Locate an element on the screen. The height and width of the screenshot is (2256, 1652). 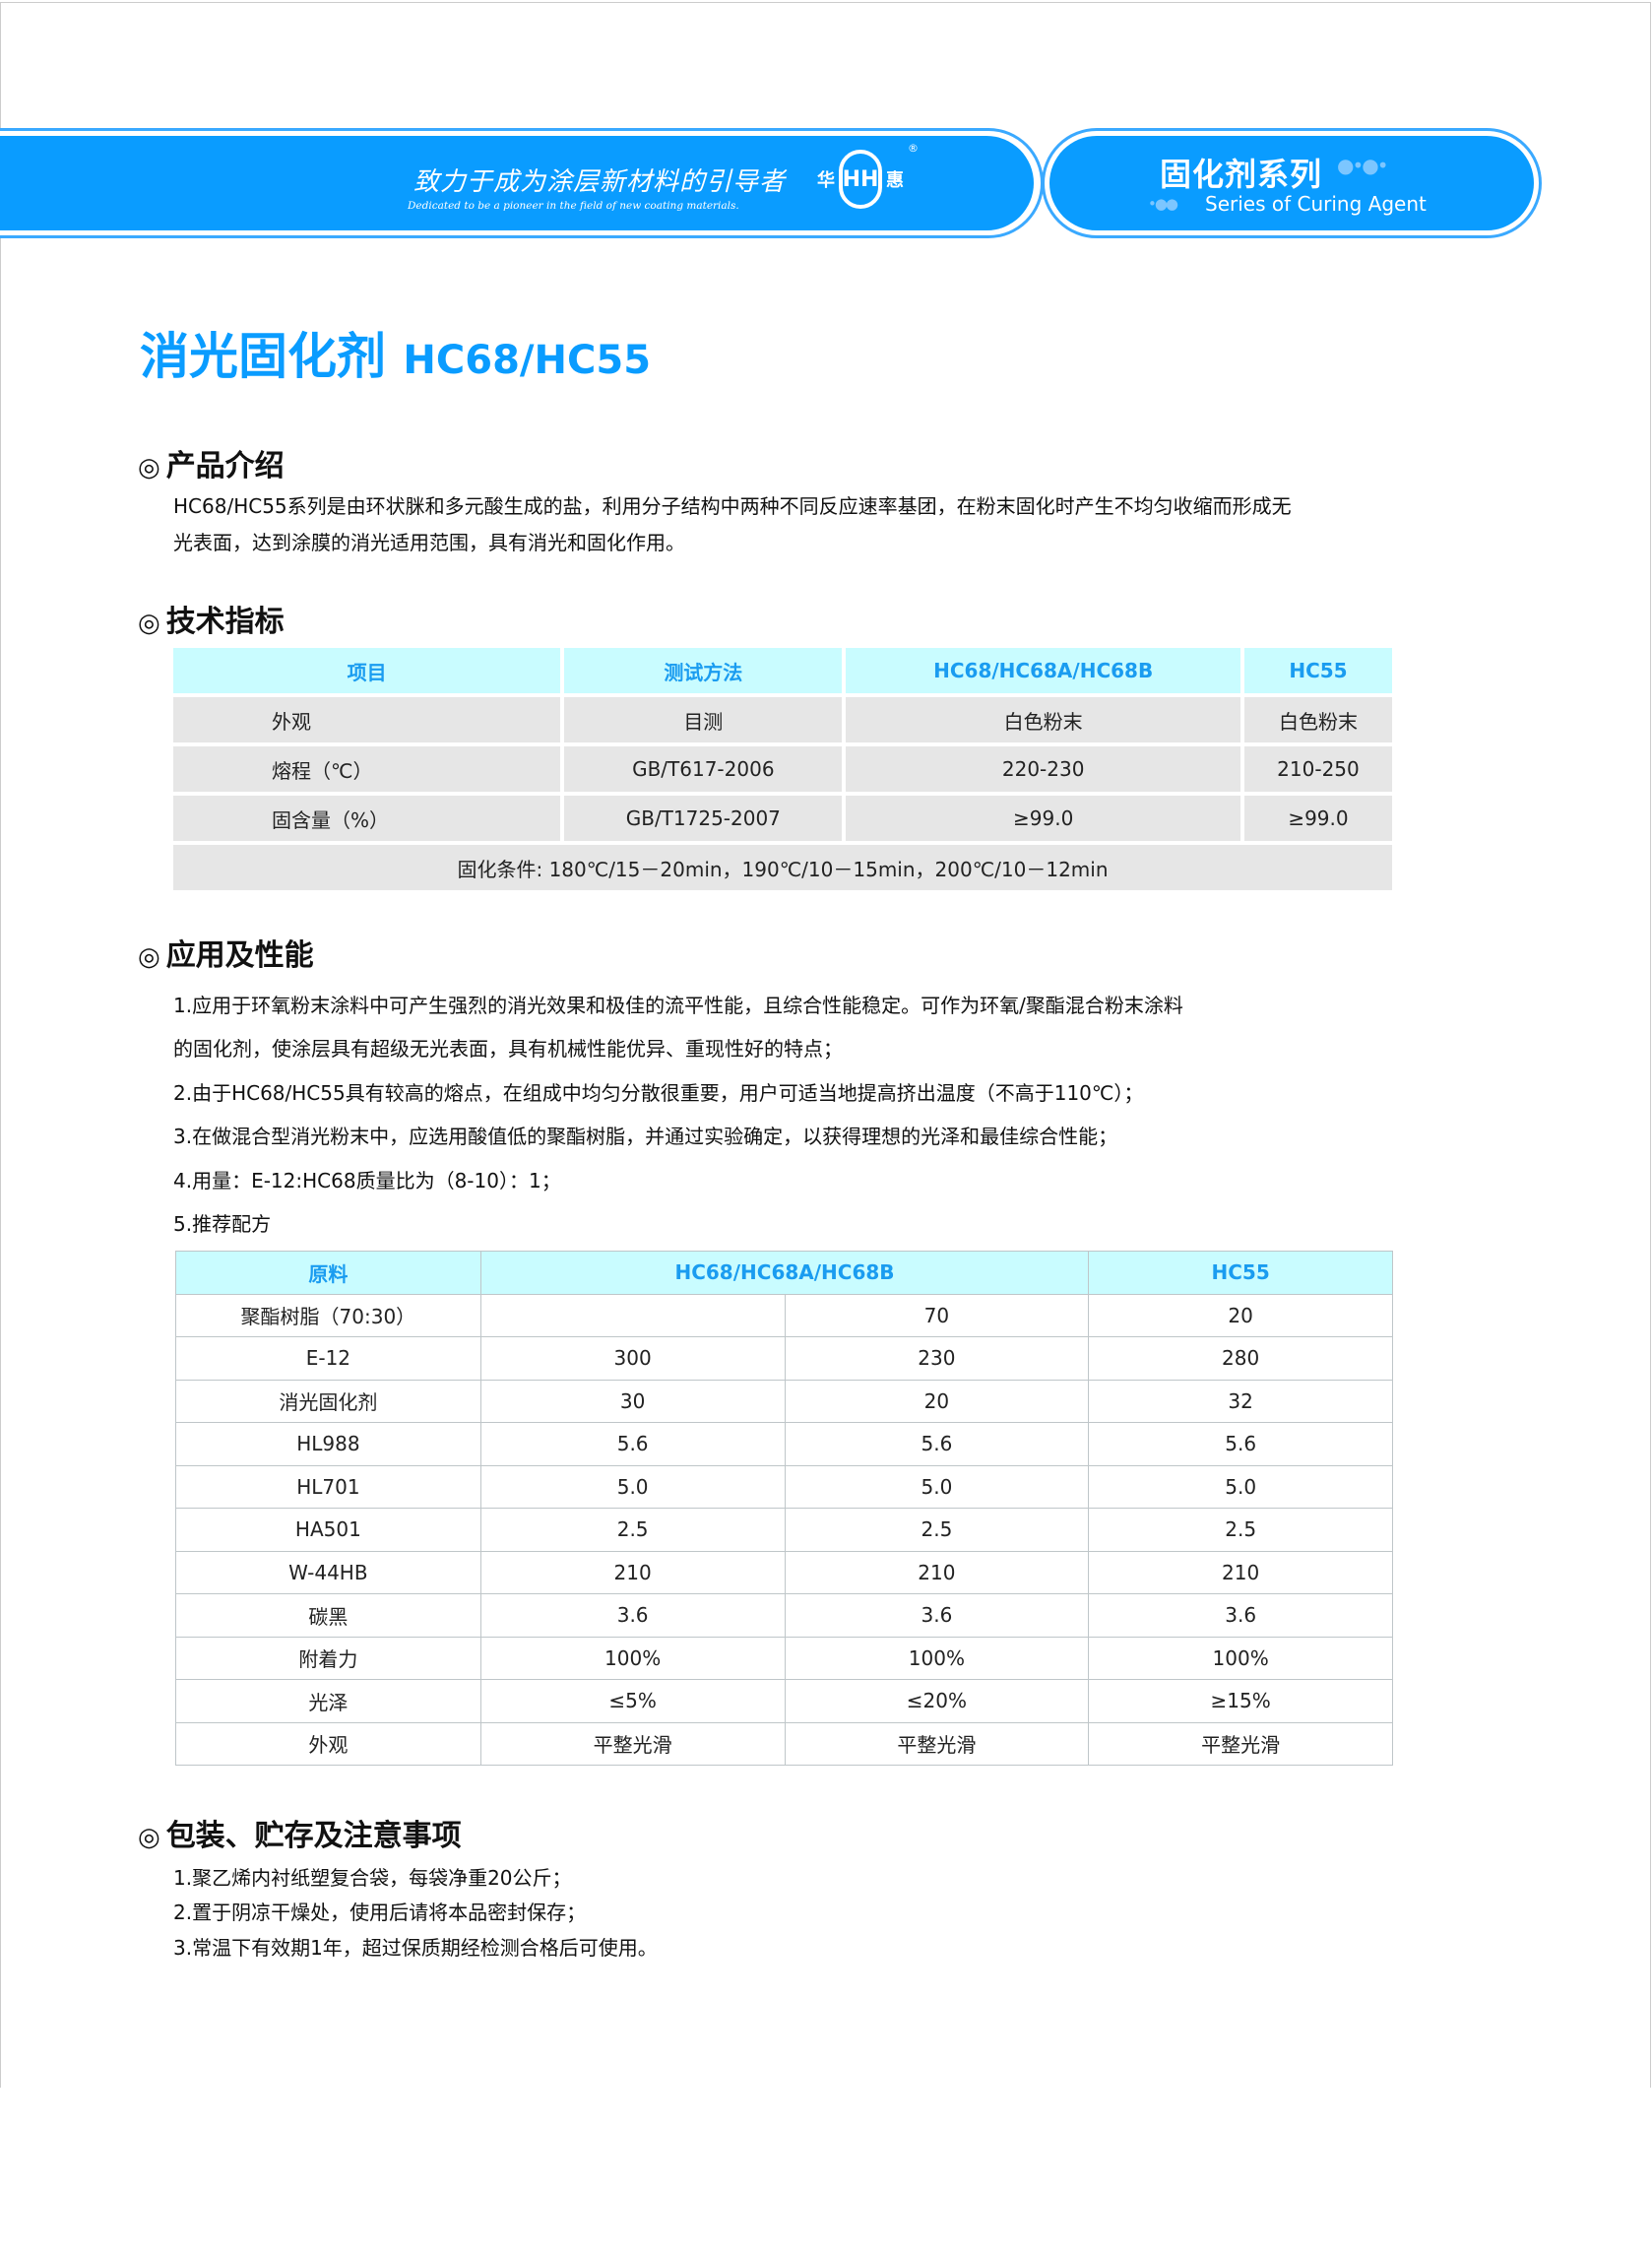
table-header-row: 原料 HC68/HC68A/HC68B HC55 is located at coordinates (784, 1273).